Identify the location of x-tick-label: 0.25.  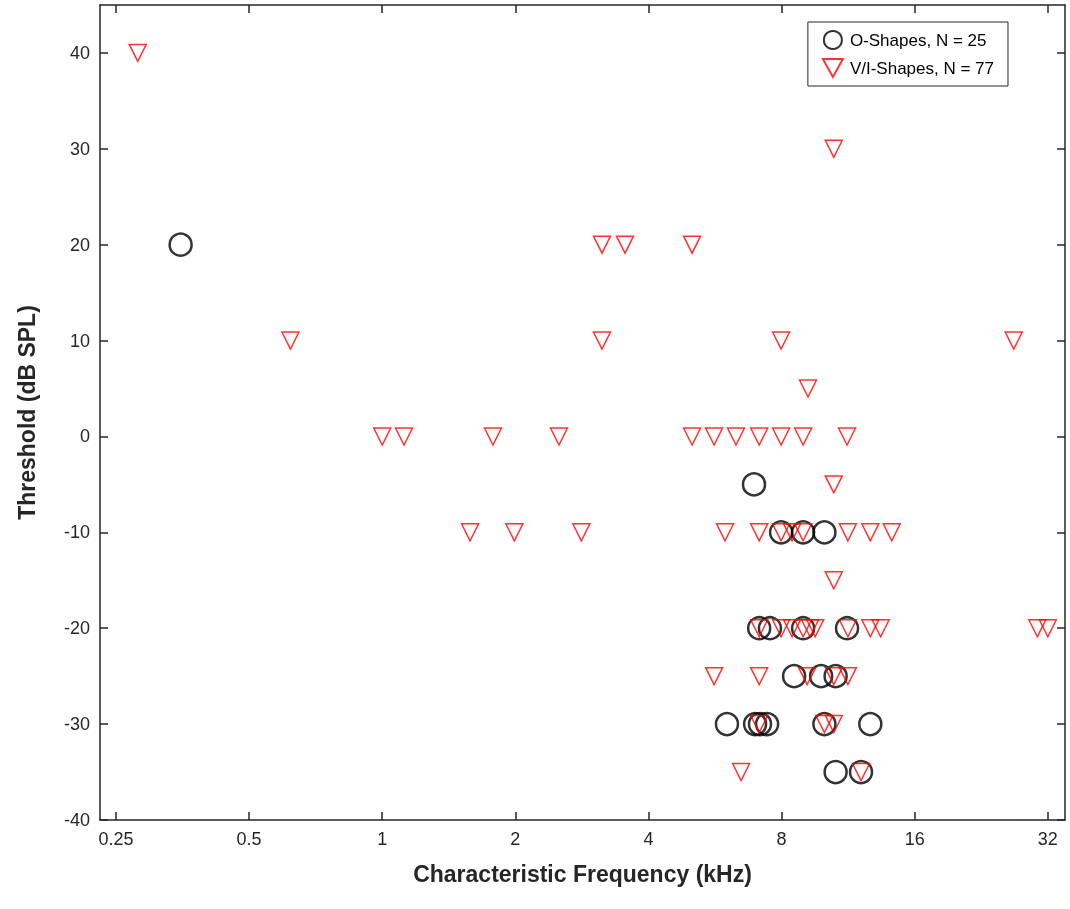
(116, 839).